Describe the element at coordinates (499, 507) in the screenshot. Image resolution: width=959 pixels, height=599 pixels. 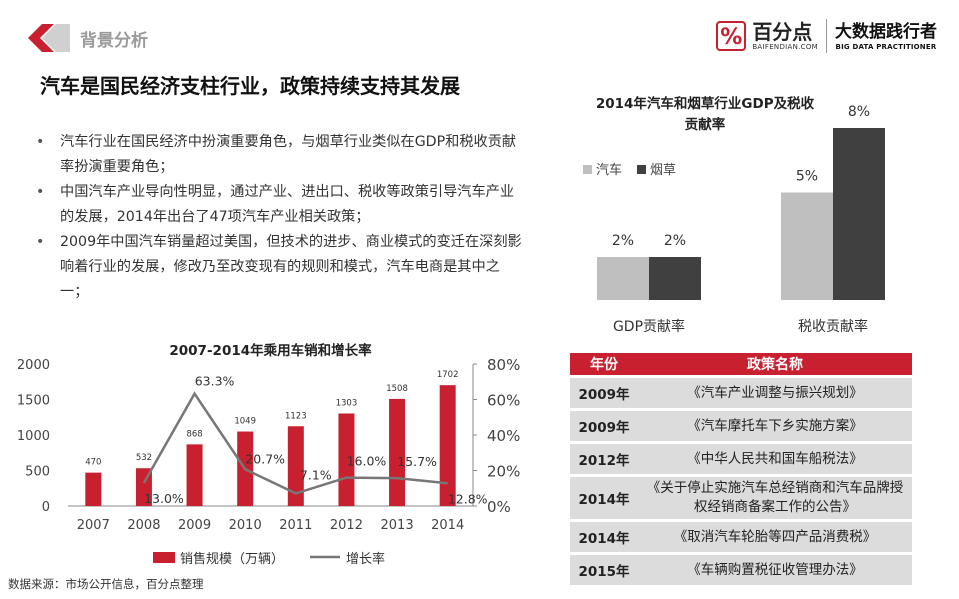
I see `y-right-tick-label: 0%` at that location.